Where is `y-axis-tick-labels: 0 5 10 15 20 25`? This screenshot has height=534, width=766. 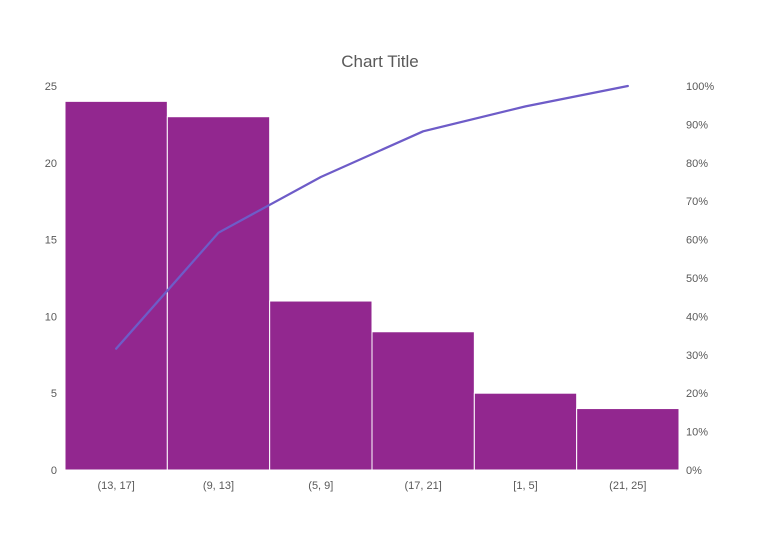 y-axis-tick-labels: 0 5 10 15 20 25 is located at coordinates (51, 279).